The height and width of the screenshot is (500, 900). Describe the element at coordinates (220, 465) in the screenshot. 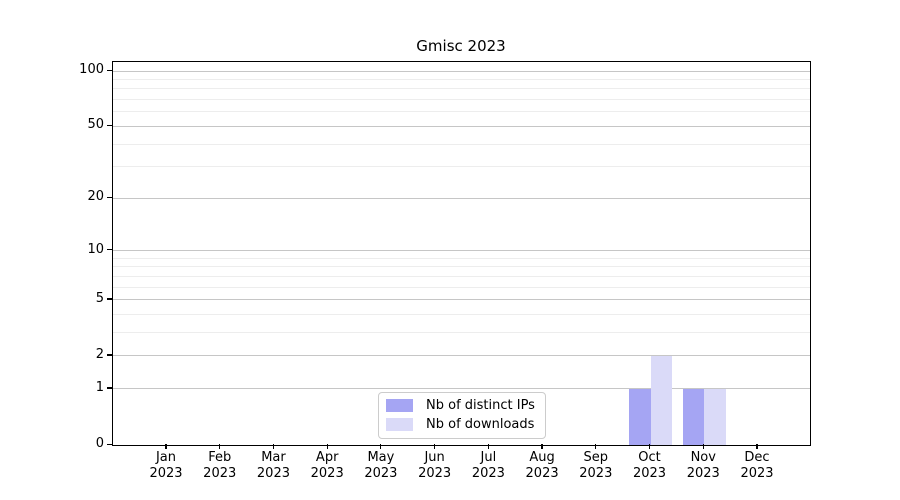

I see `x-tick-label: Feb 2023` at that location.